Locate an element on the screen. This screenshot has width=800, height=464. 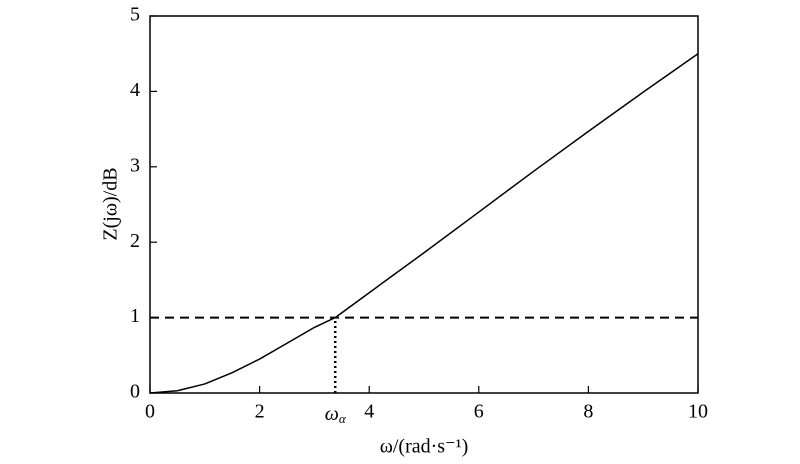
annotation-symbol: ω is located at coordinates (332, 414).